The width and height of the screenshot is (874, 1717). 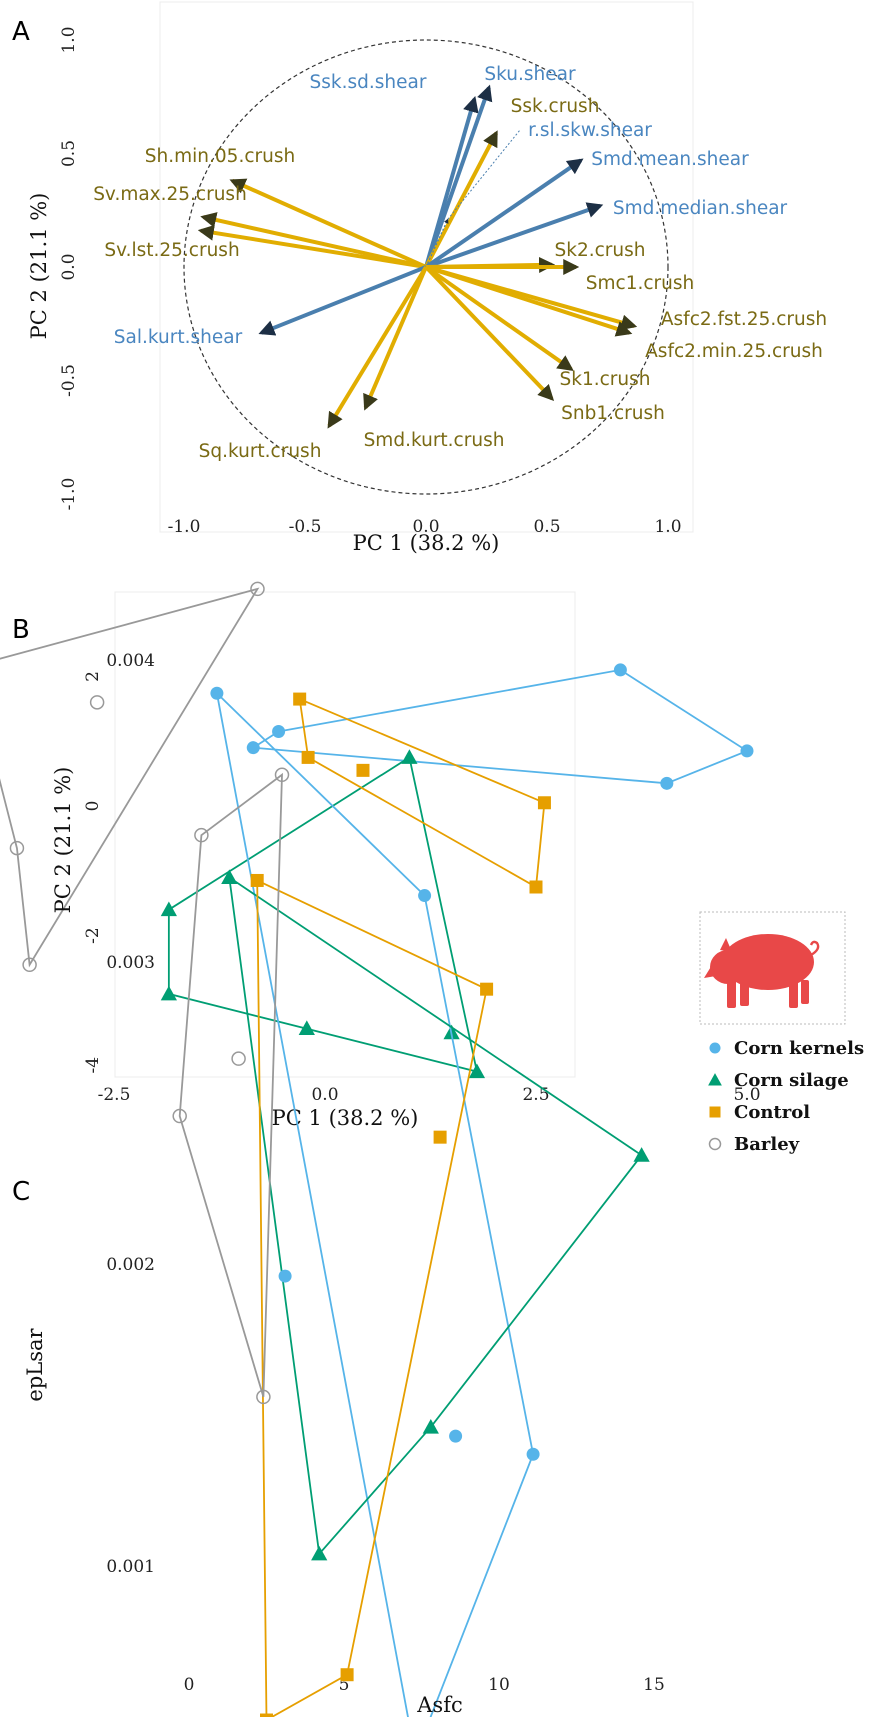 I want to click on label-leader-line, so click(x=484, y=174).